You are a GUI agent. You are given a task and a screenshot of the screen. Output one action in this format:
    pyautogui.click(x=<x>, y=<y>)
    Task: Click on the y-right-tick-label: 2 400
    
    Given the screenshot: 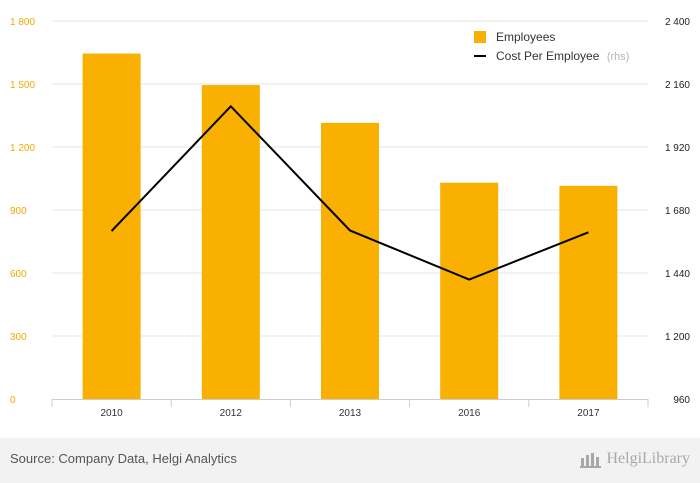 What is the action you would take?
    pyautogui.click(x=677, y=22)
    